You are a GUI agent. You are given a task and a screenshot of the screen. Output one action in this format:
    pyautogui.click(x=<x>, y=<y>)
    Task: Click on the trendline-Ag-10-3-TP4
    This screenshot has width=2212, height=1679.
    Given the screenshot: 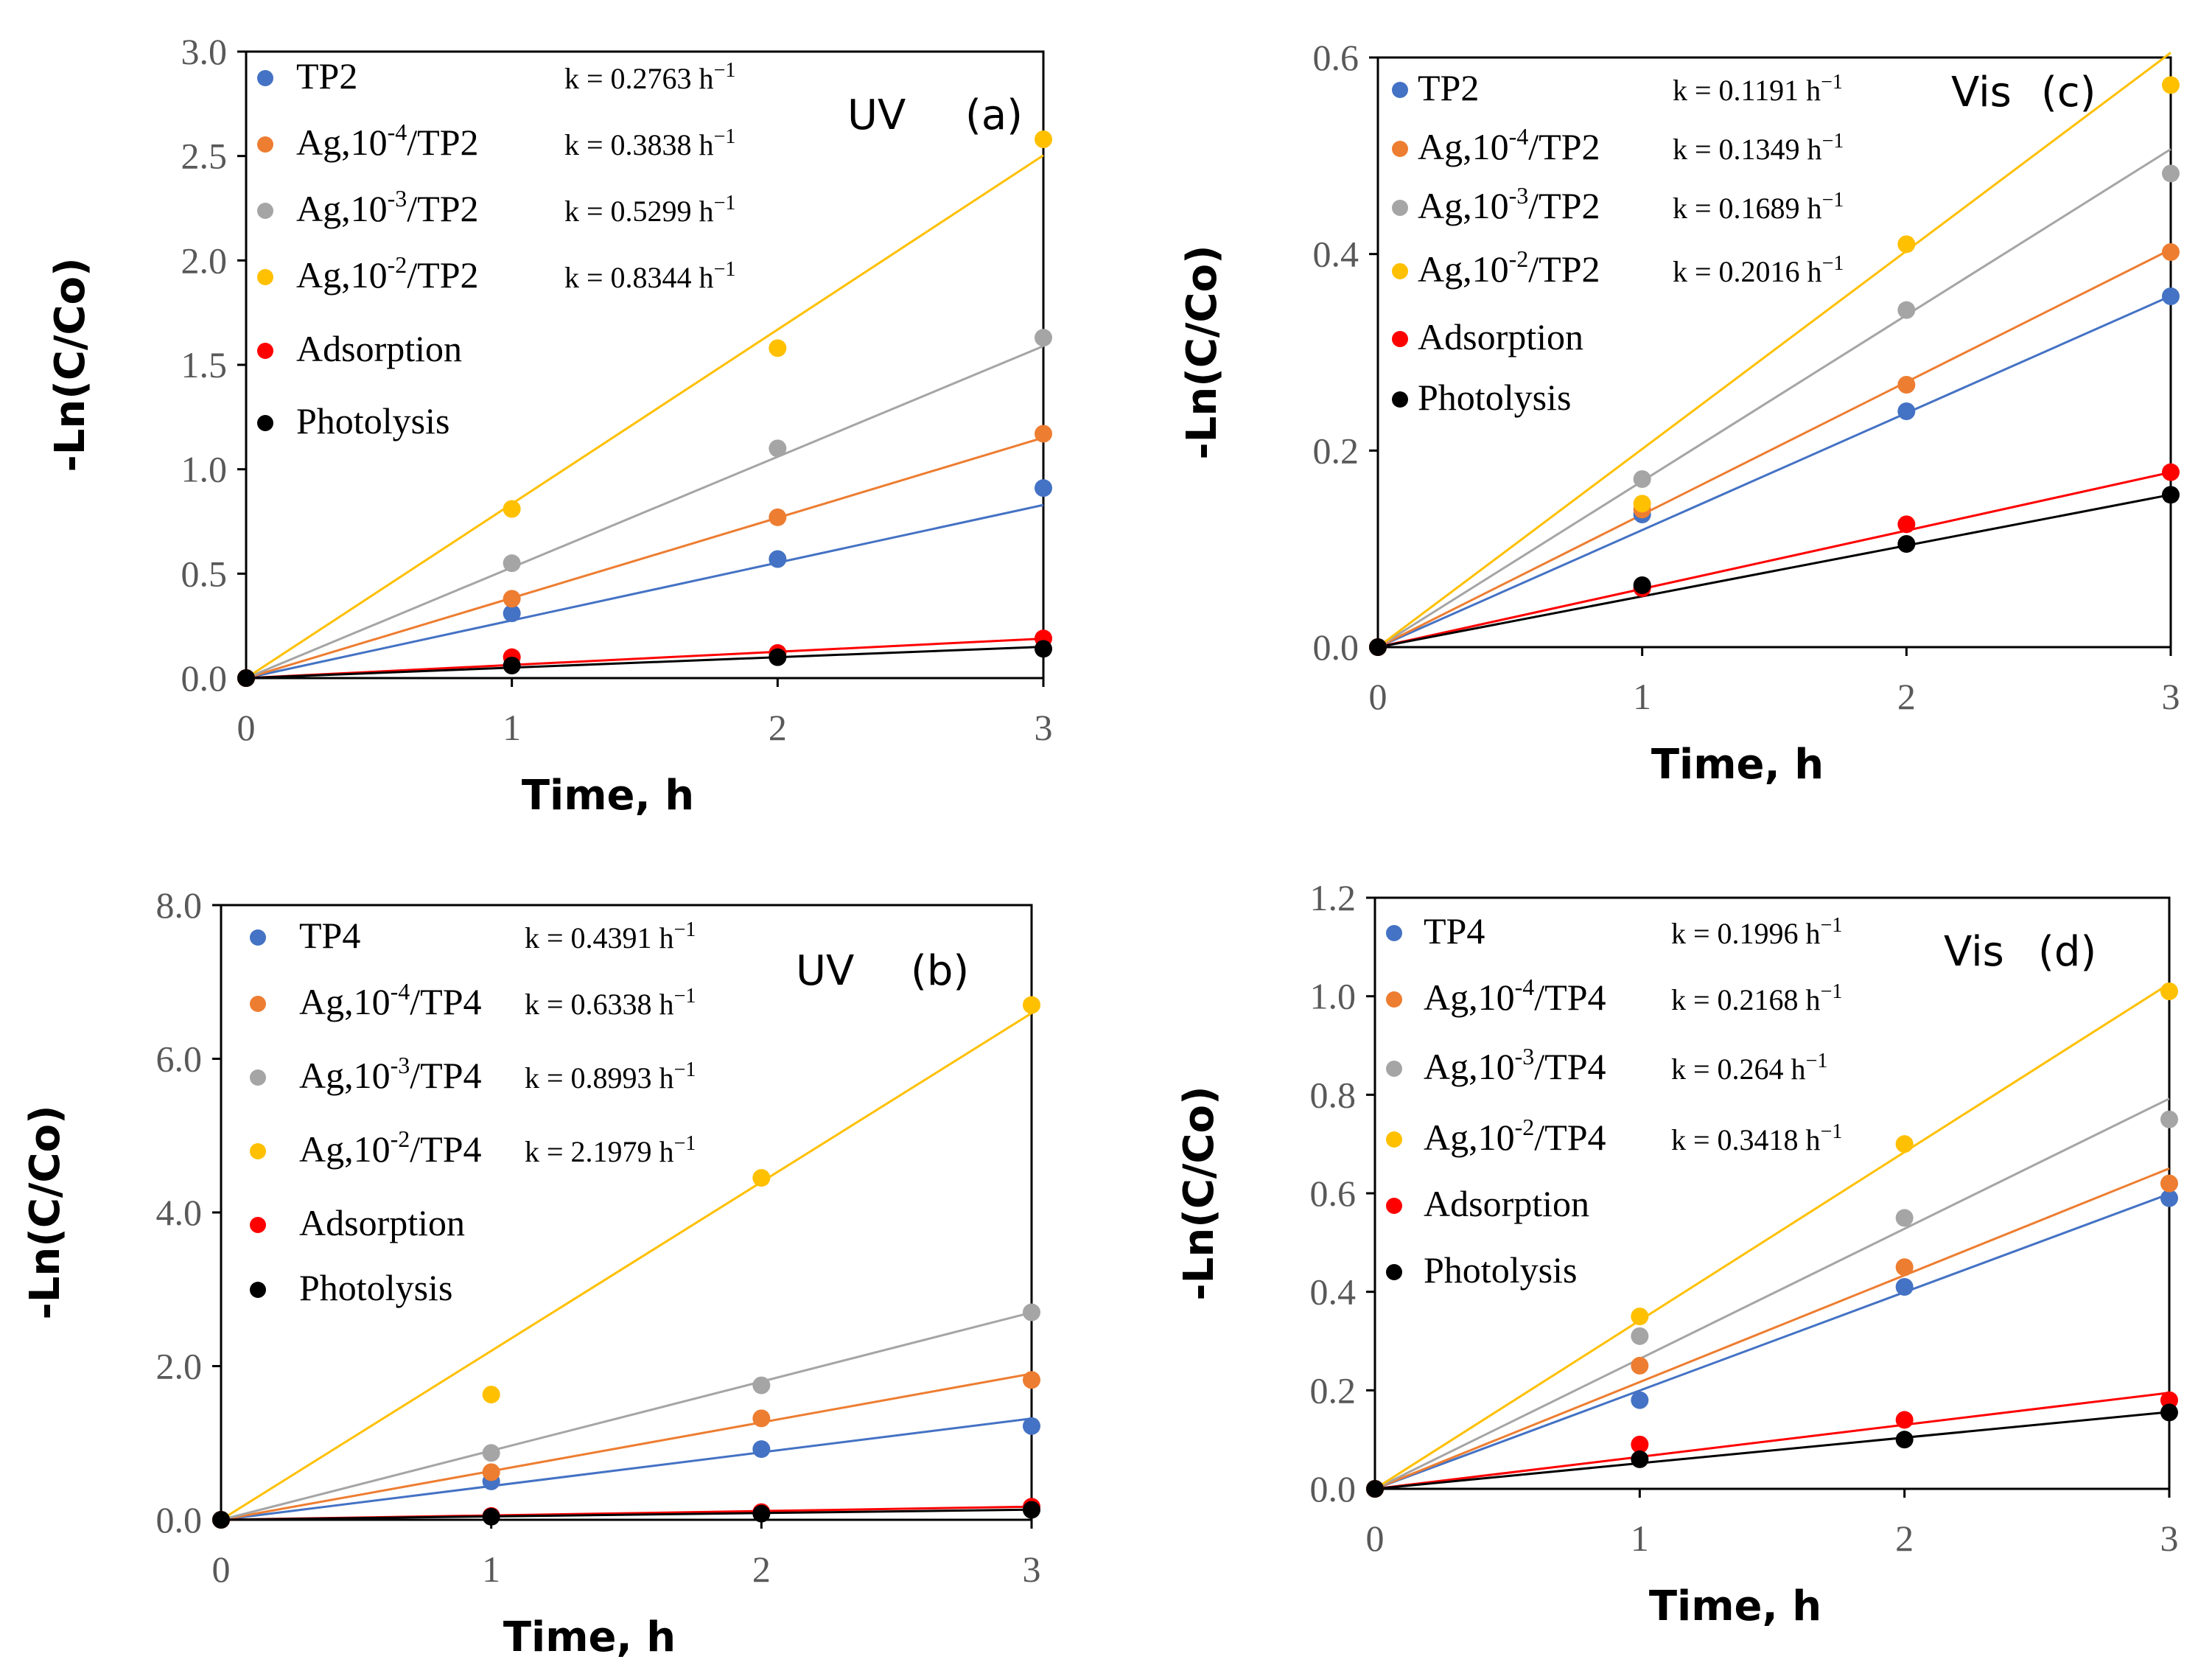 What is the action you would take?
    pyautogui.click(x=626, y=1416)
    